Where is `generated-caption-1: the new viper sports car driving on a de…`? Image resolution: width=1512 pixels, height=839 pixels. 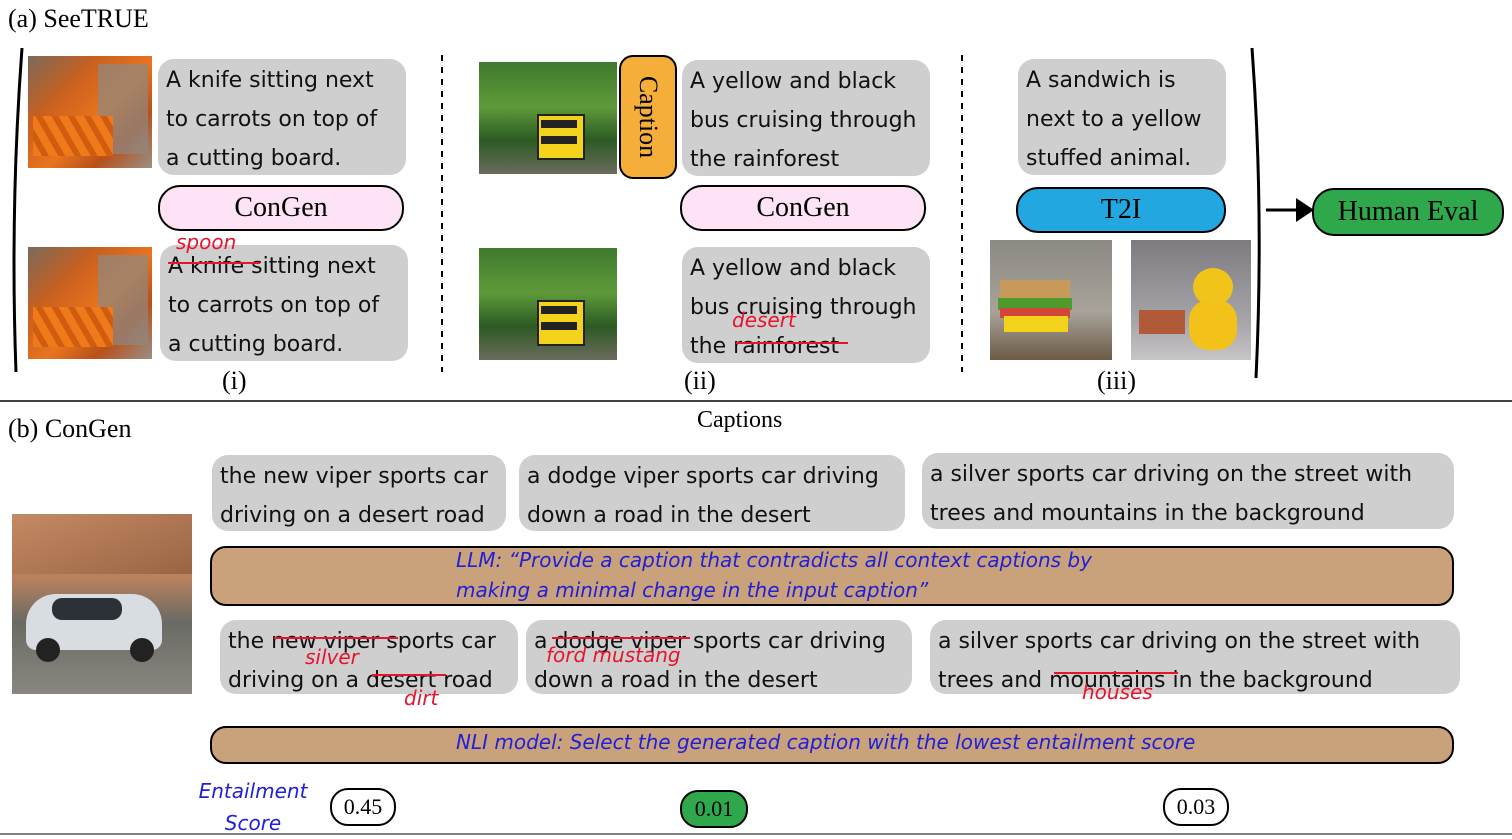
generated-caption-1: the new viper sports car driving on a de… is located at coordinates (369, 657).